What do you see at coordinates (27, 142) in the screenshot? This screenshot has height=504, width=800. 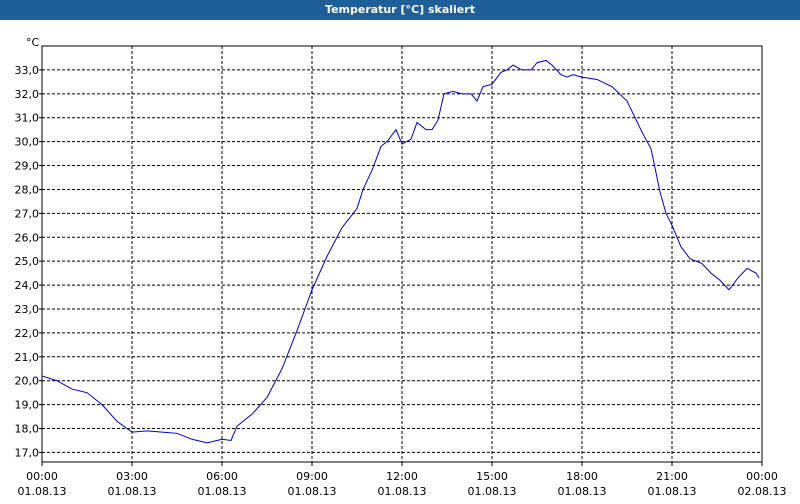 I see `y-tick-label: 30,0` at bounding box center [27, 142].